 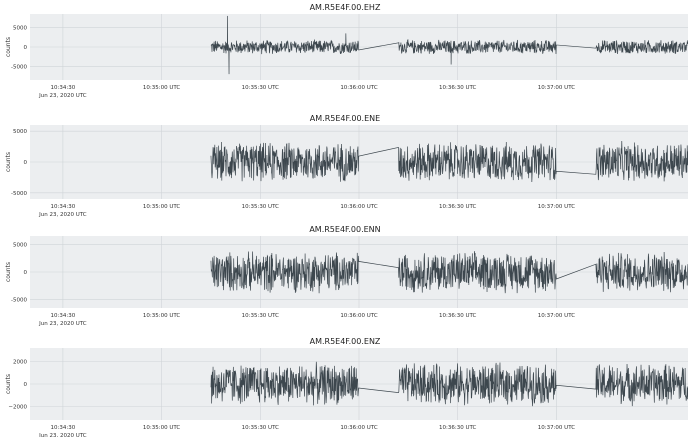 I want to click on y-tick-label: −2000, so click(x=17, y=408).